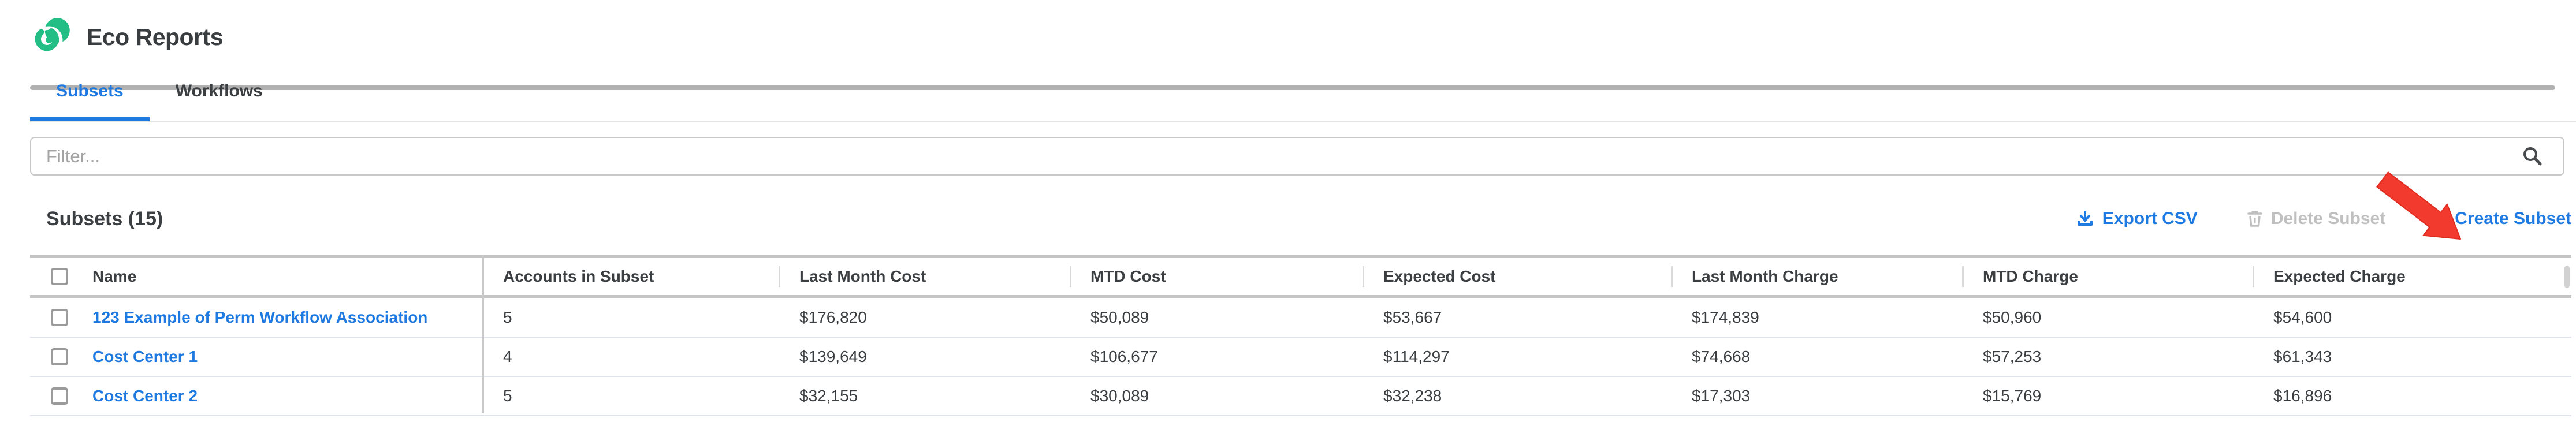 This screenshot has width=2576, height=448. I want to click on select-all-checkbox, so click(60, 276).